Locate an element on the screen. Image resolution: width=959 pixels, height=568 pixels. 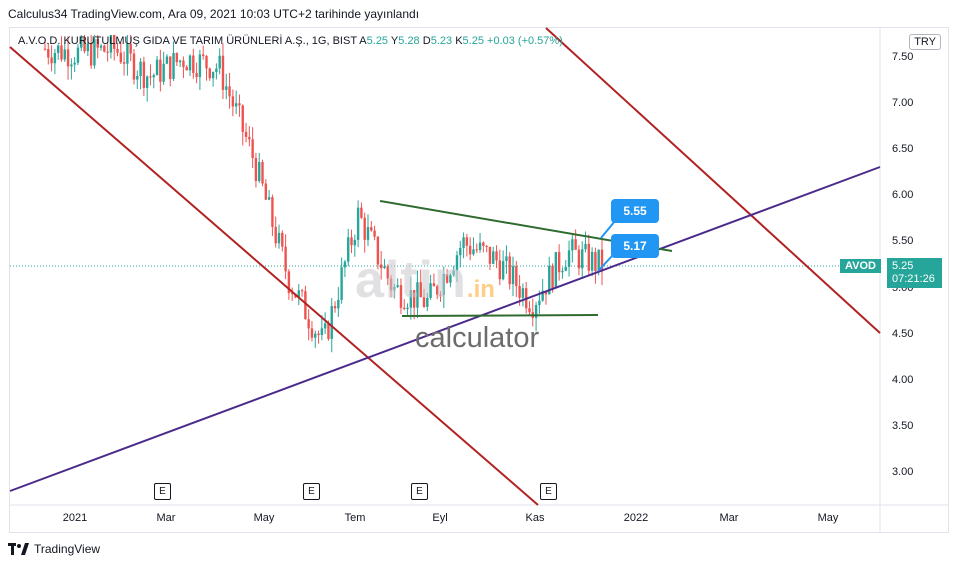
callout-lower: 5.17 is located at coordinates (635, 246).